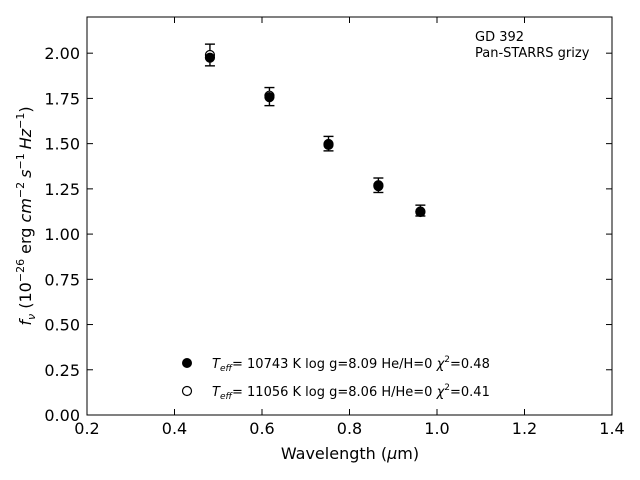 This screenshot has width=640, height=480. Describe the element at coordinates (62, 279) in the screenshot. I see `y-tick-label: 0.75` at that location.